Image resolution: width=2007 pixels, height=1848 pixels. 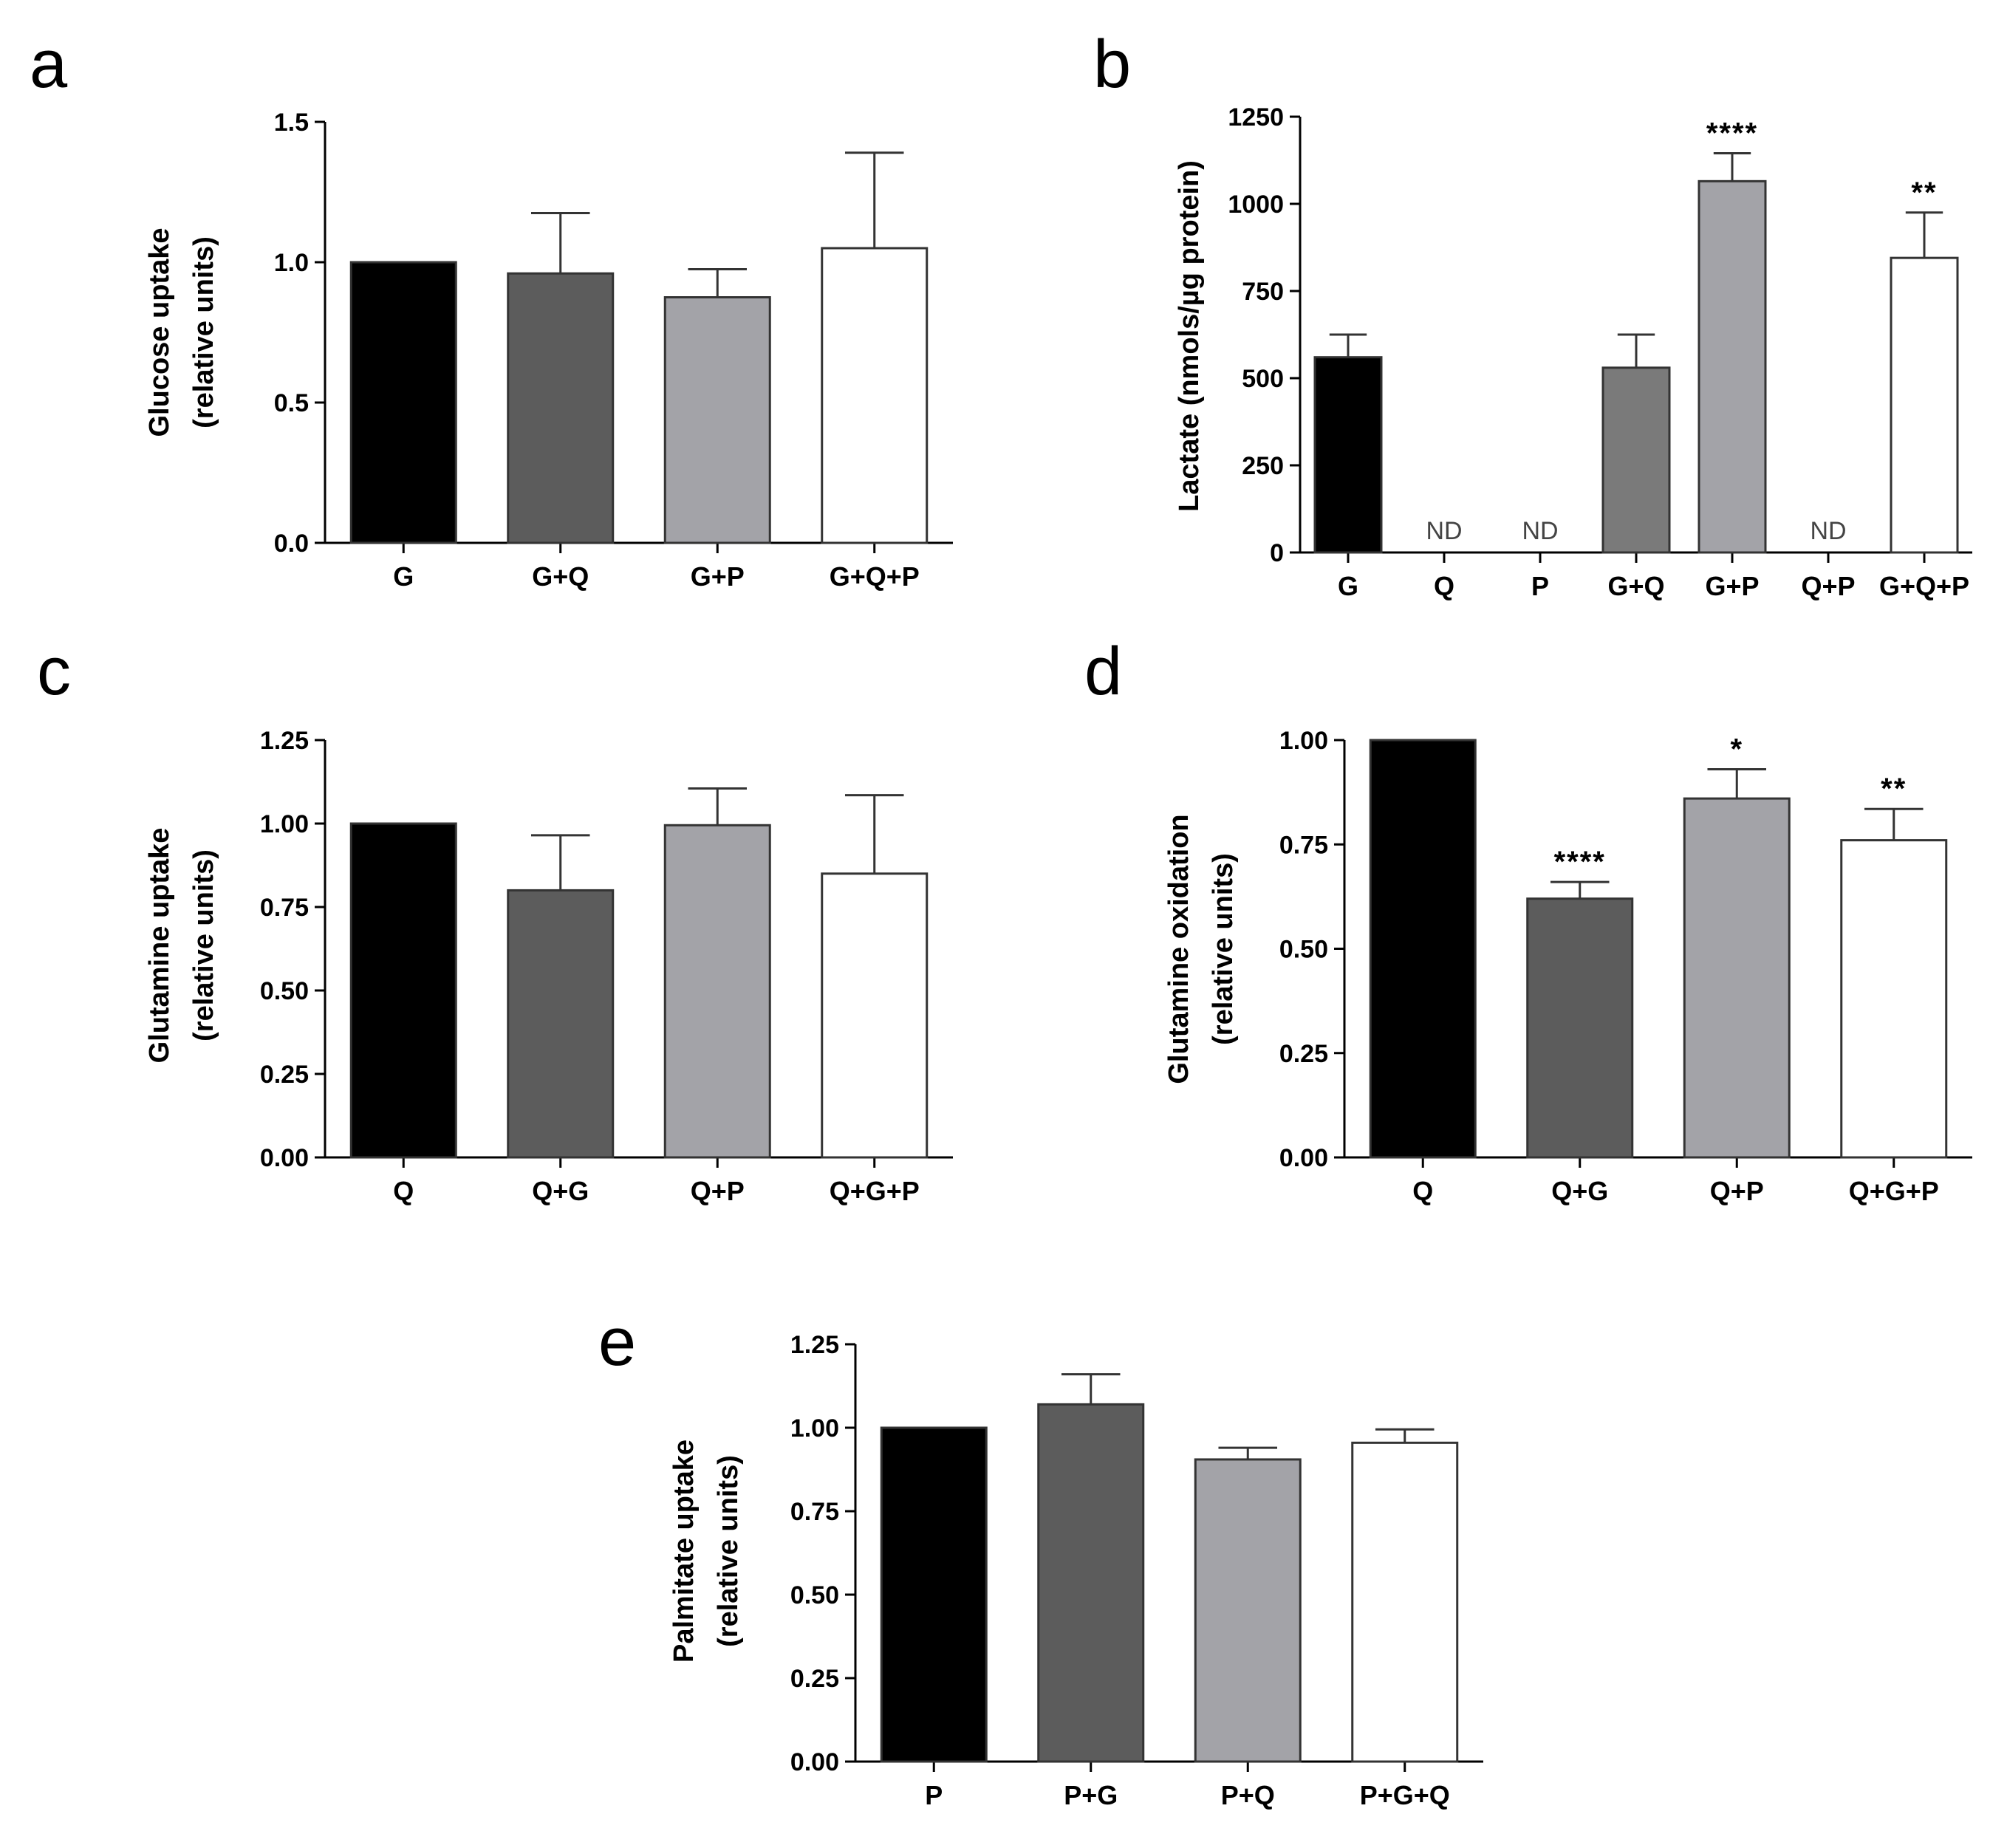 I want to click on y-axis-title: Glutamine uptake, so click(x=160, y=946).